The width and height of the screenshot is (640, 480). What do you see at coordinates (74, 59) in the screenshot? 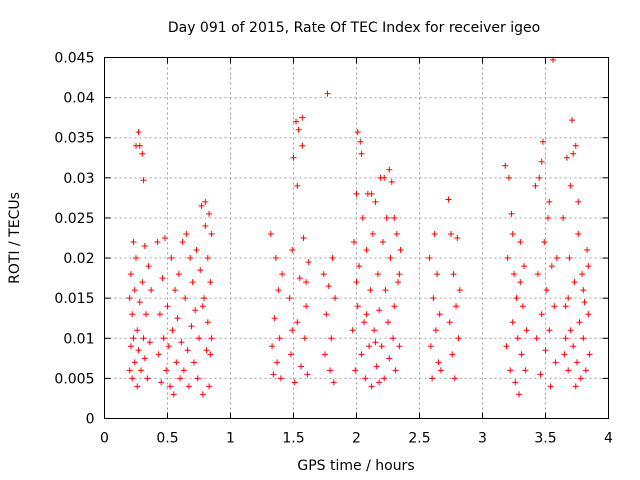
I see `y-tick-label: 0.045` at bounding box center [74, 59].